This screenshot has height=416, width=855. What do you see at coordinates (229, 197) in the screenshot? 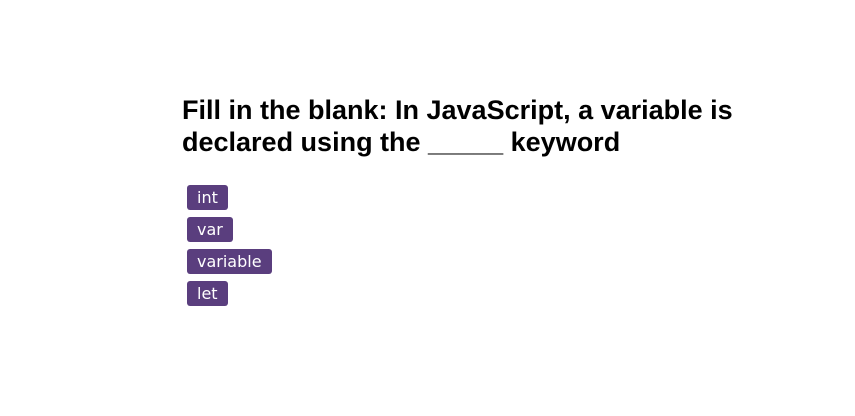
I see `answer-option-item: int` at bounding box center [229, 197].